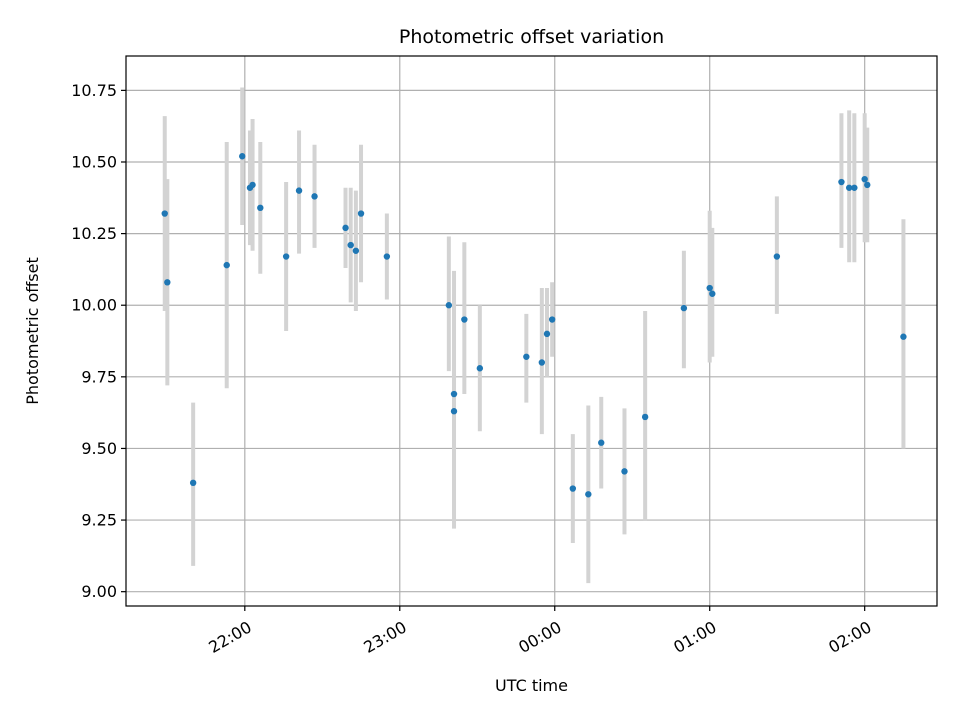 This screenshot has width=960, height=720. I want to click on chart-title: Photometric offset variation, so click(531, 37).